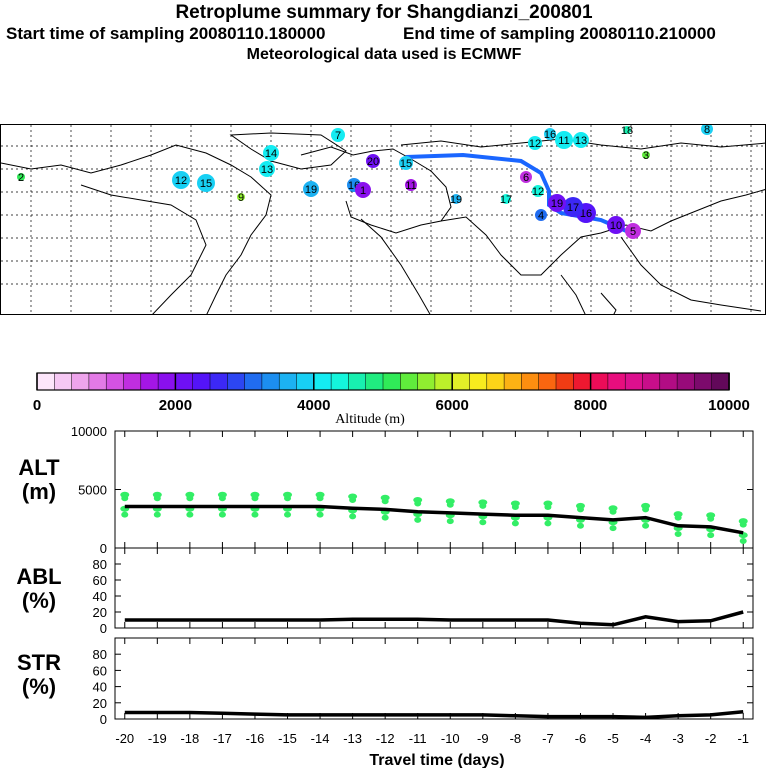 The width and height of the screenshot is (768, 768). Describe the element at coordinates (37, 405) in the screenshot. I see `colorbar-tick-label-0: 0` at that location.